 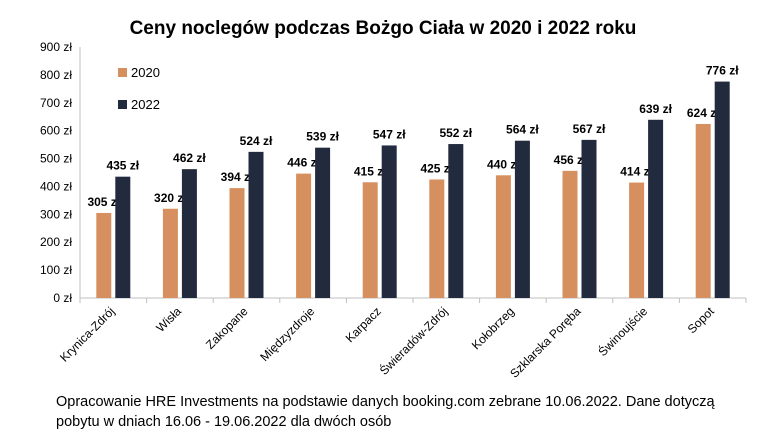 I want to click on data-label-2020: 456 zł, so click(x=570, y=160).